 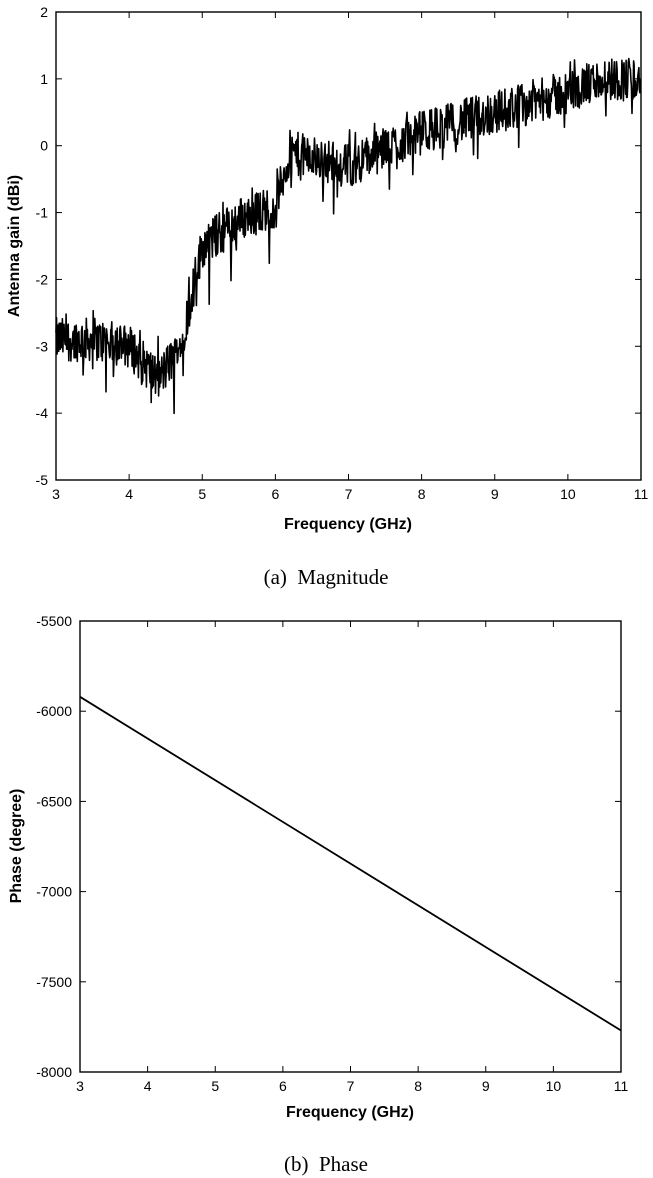 I want to click on magnitude-caption: (a) Magnitude, so click(x=326, y=577).